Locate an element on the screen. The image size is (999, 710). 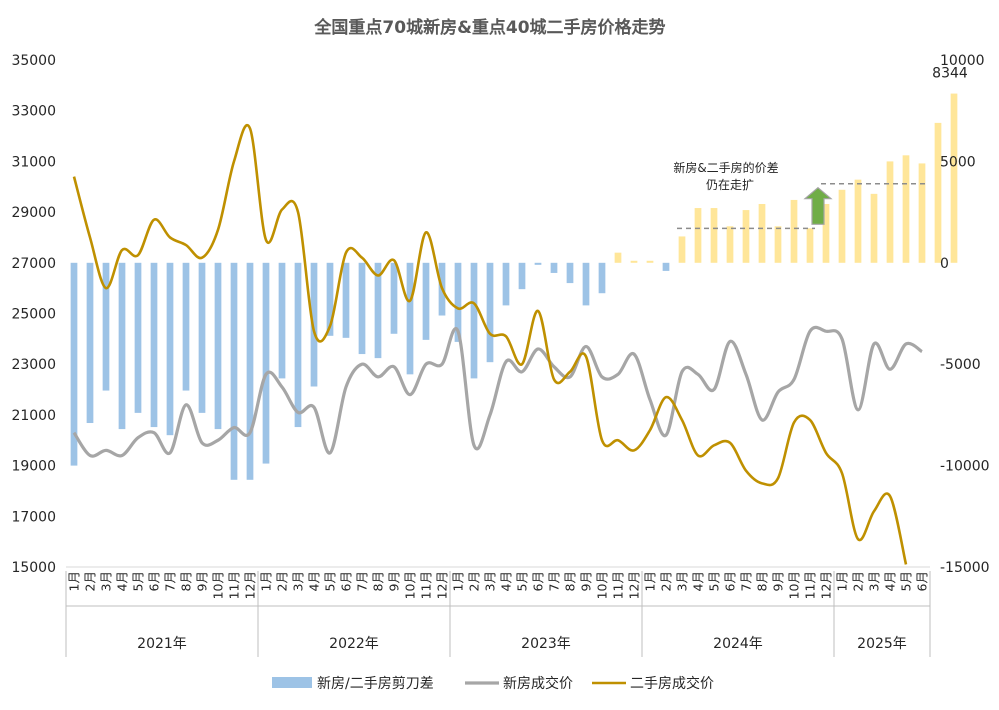
y-left-tick-label: 23000 is located at coordinates (33, 365).